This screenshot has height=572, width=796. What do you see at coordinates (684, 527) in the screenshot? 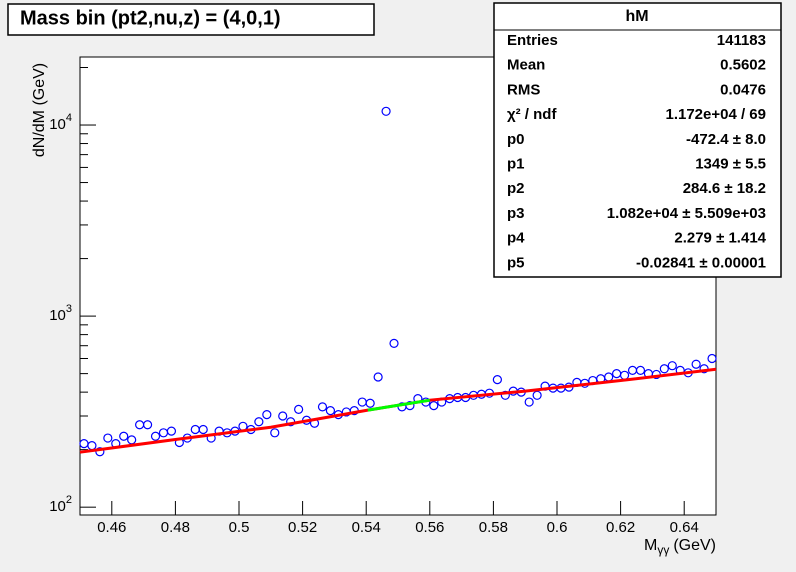
I see `x-tick-label: 0.64` at bounding box center [684, 527].